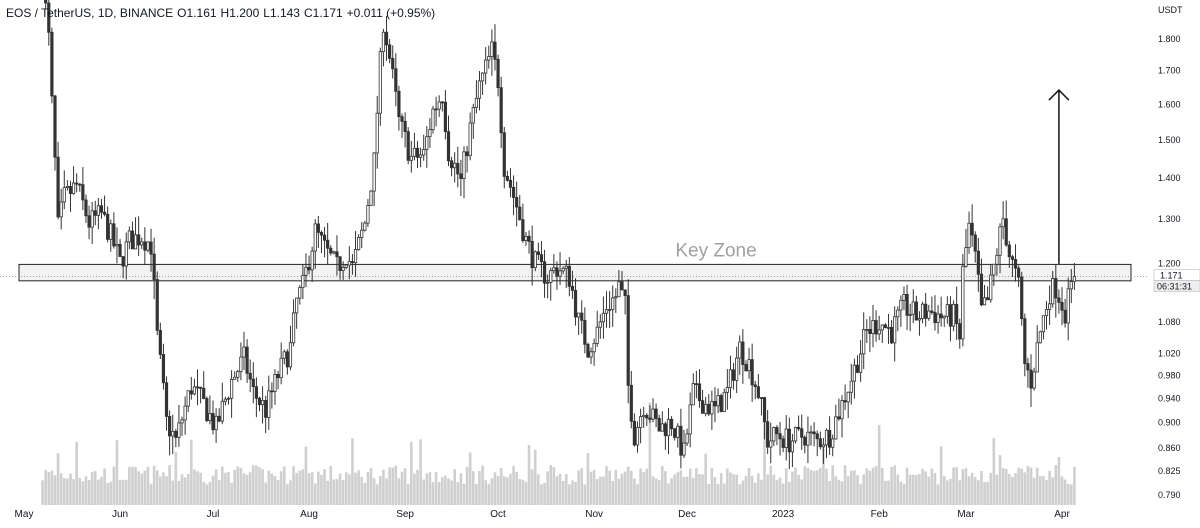 The width and height of the screenshot is (1200, 528). I want to click on last-price-value: 1.171, so click(1171, 276).